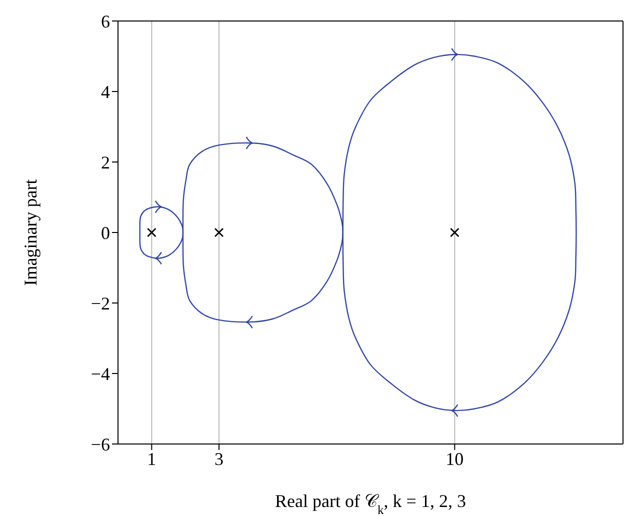 This screenshot has width=628, height=516. Describe the element at coordinates (100, 444) in the screenshot. I see `y-tick-label: −6` at that location.